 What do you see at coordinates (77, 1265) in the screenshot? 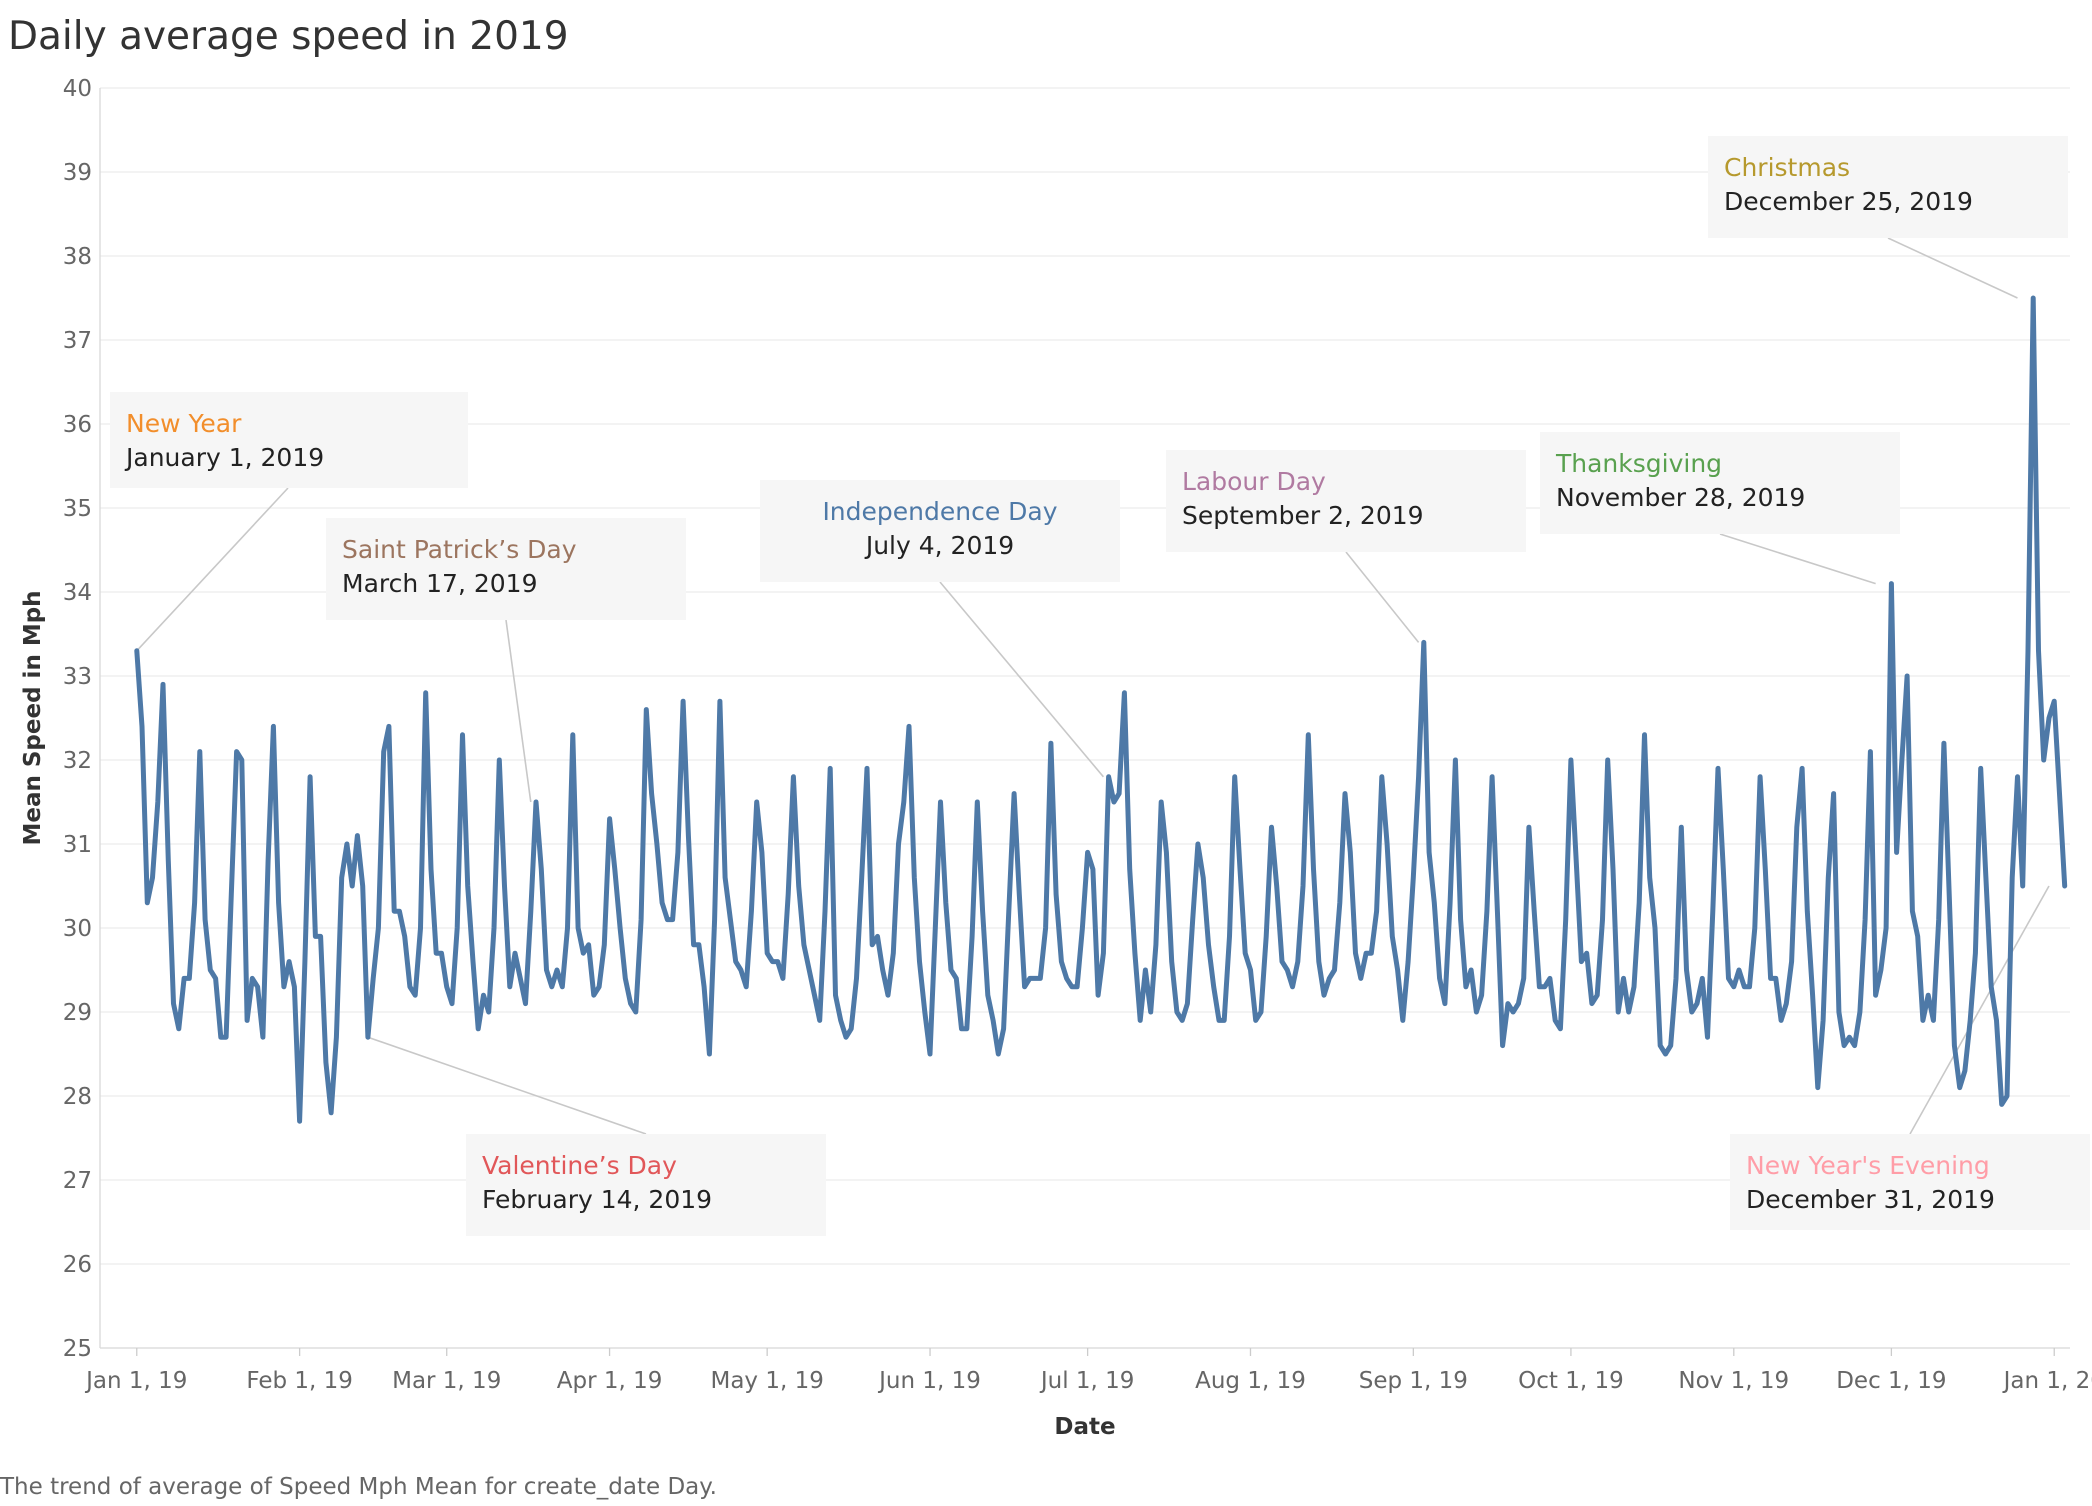
I see `y-tick-label: 26` at bounding box center [77, 1265].